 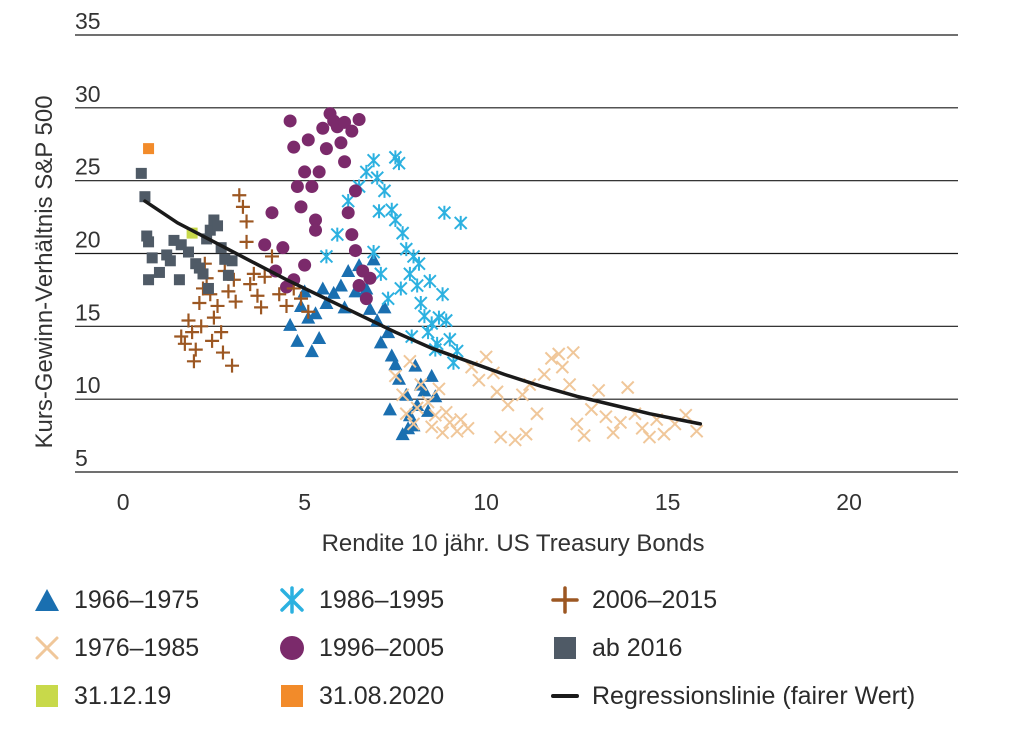 What do you see at coordinates (88, 167) in the screenshot?
I see `y-tick-label: 25` at bounding box center [88, 167].